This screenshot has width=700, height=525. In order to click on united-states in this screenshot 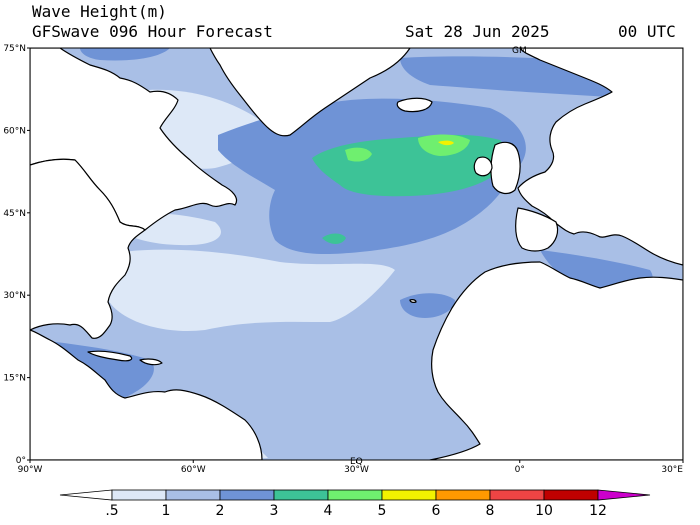, I will do `click(88, 248)`.